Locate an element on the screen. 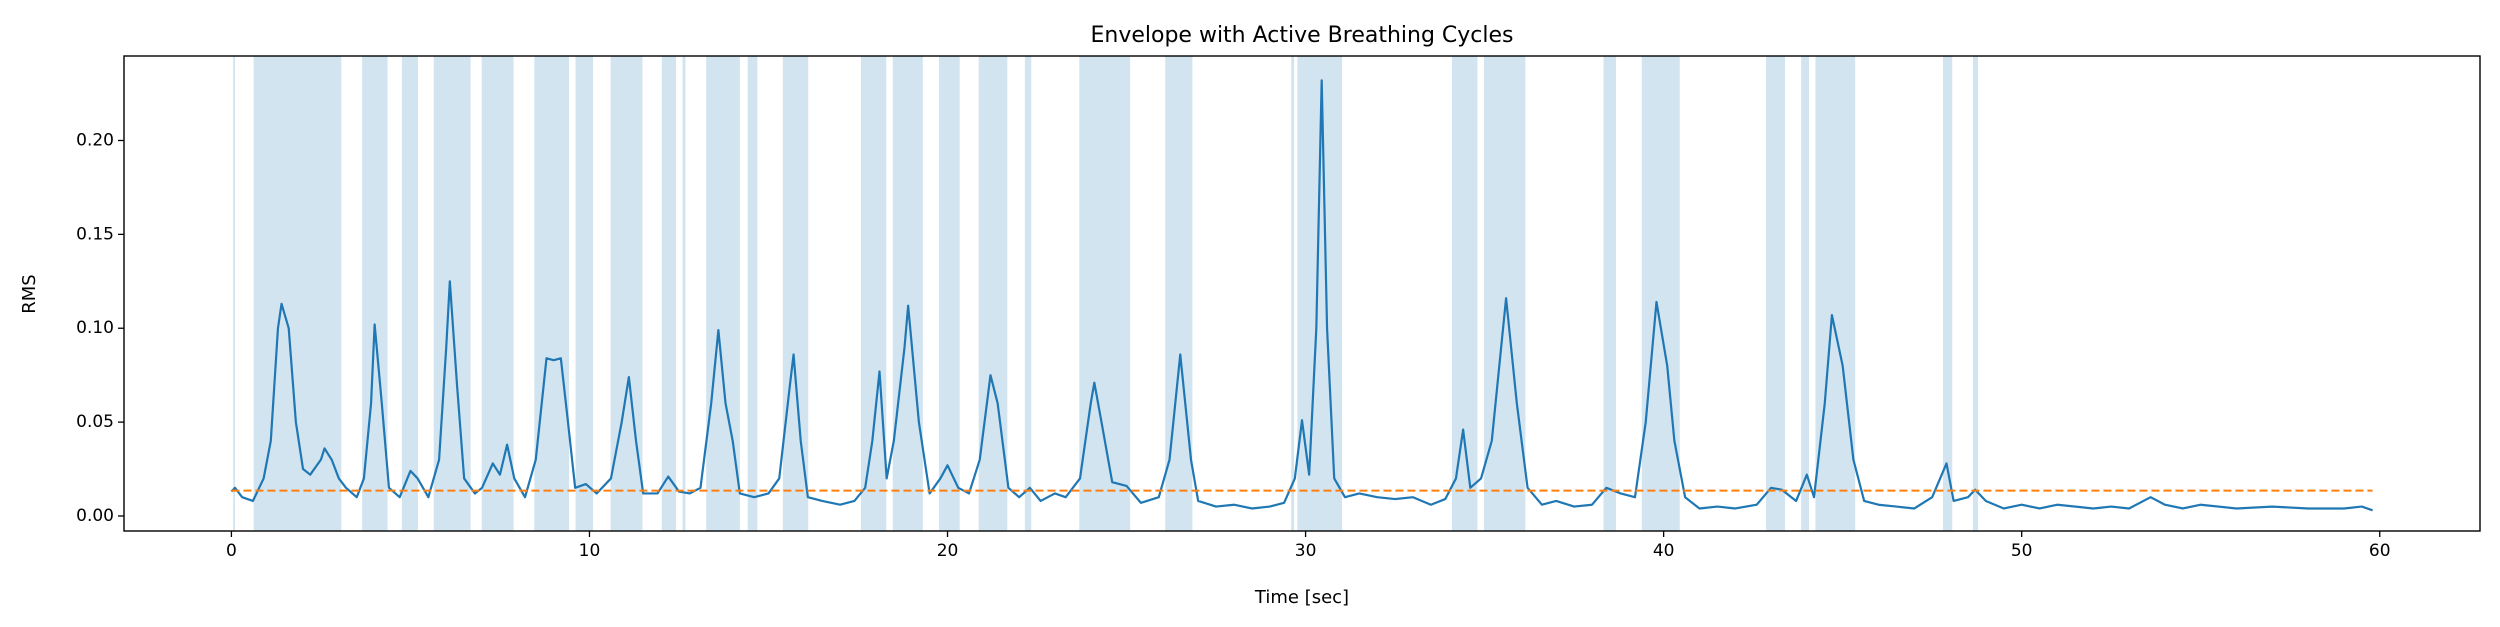 This screenshot has height=627, width=2500. x-tick-label: 40 is located at coordinates (1664, 551).